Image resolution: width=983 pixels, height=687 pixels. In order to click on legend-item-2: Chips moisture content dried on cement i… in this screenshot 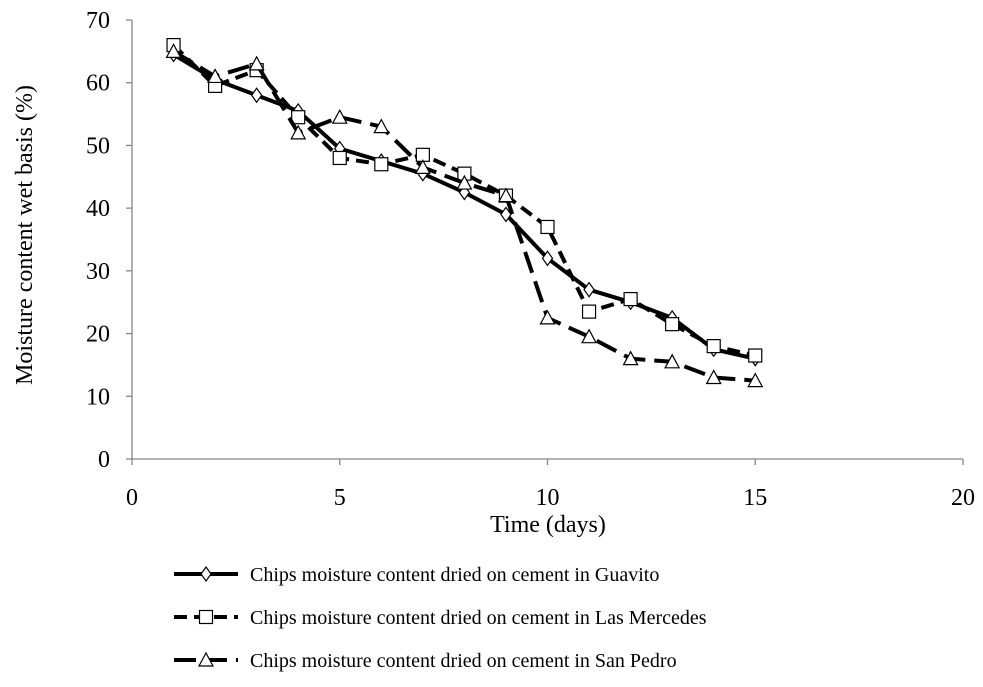, I will do `click(440, 618)`.